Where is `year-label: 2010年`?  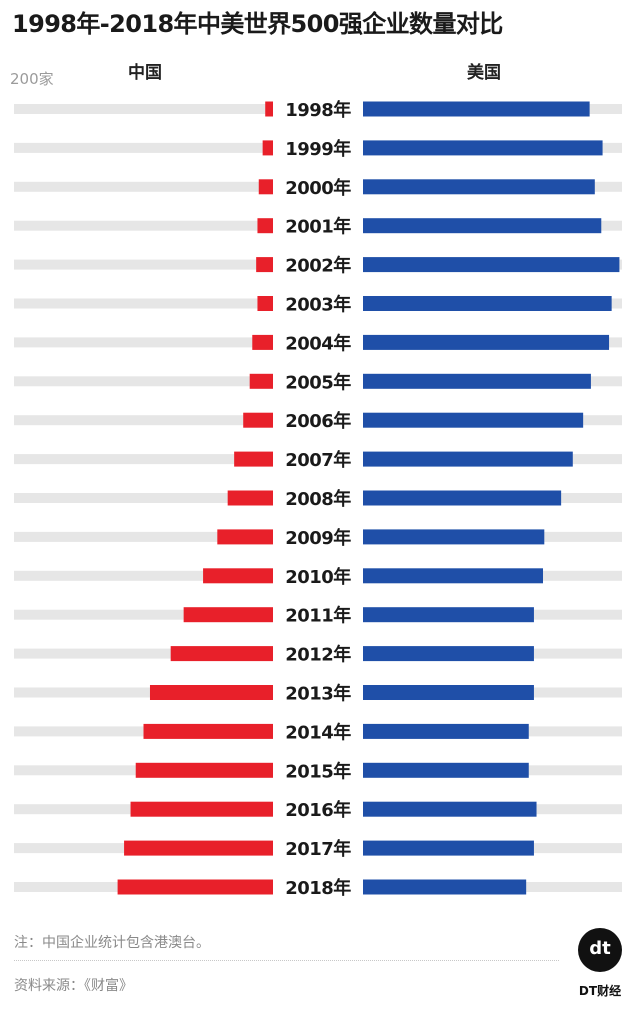
year-label: 2010年 is located at coordinates (318, 577).